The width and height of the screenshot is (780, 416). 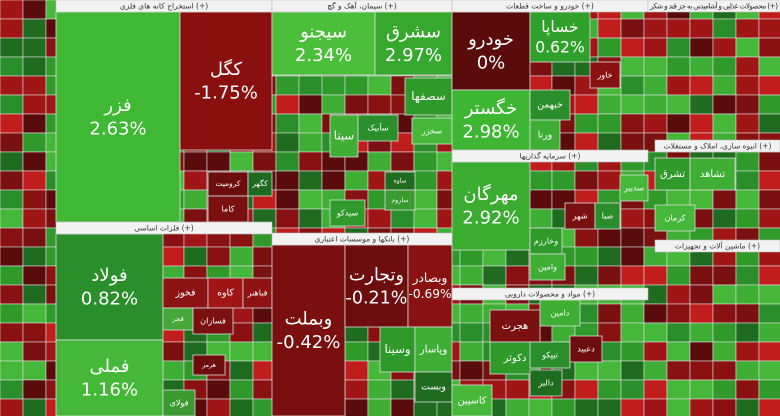 What do you see at coordinates (633, 188) in the screenshot?
I see `tile-name: سدبیر` at bounding box center [633, 188].